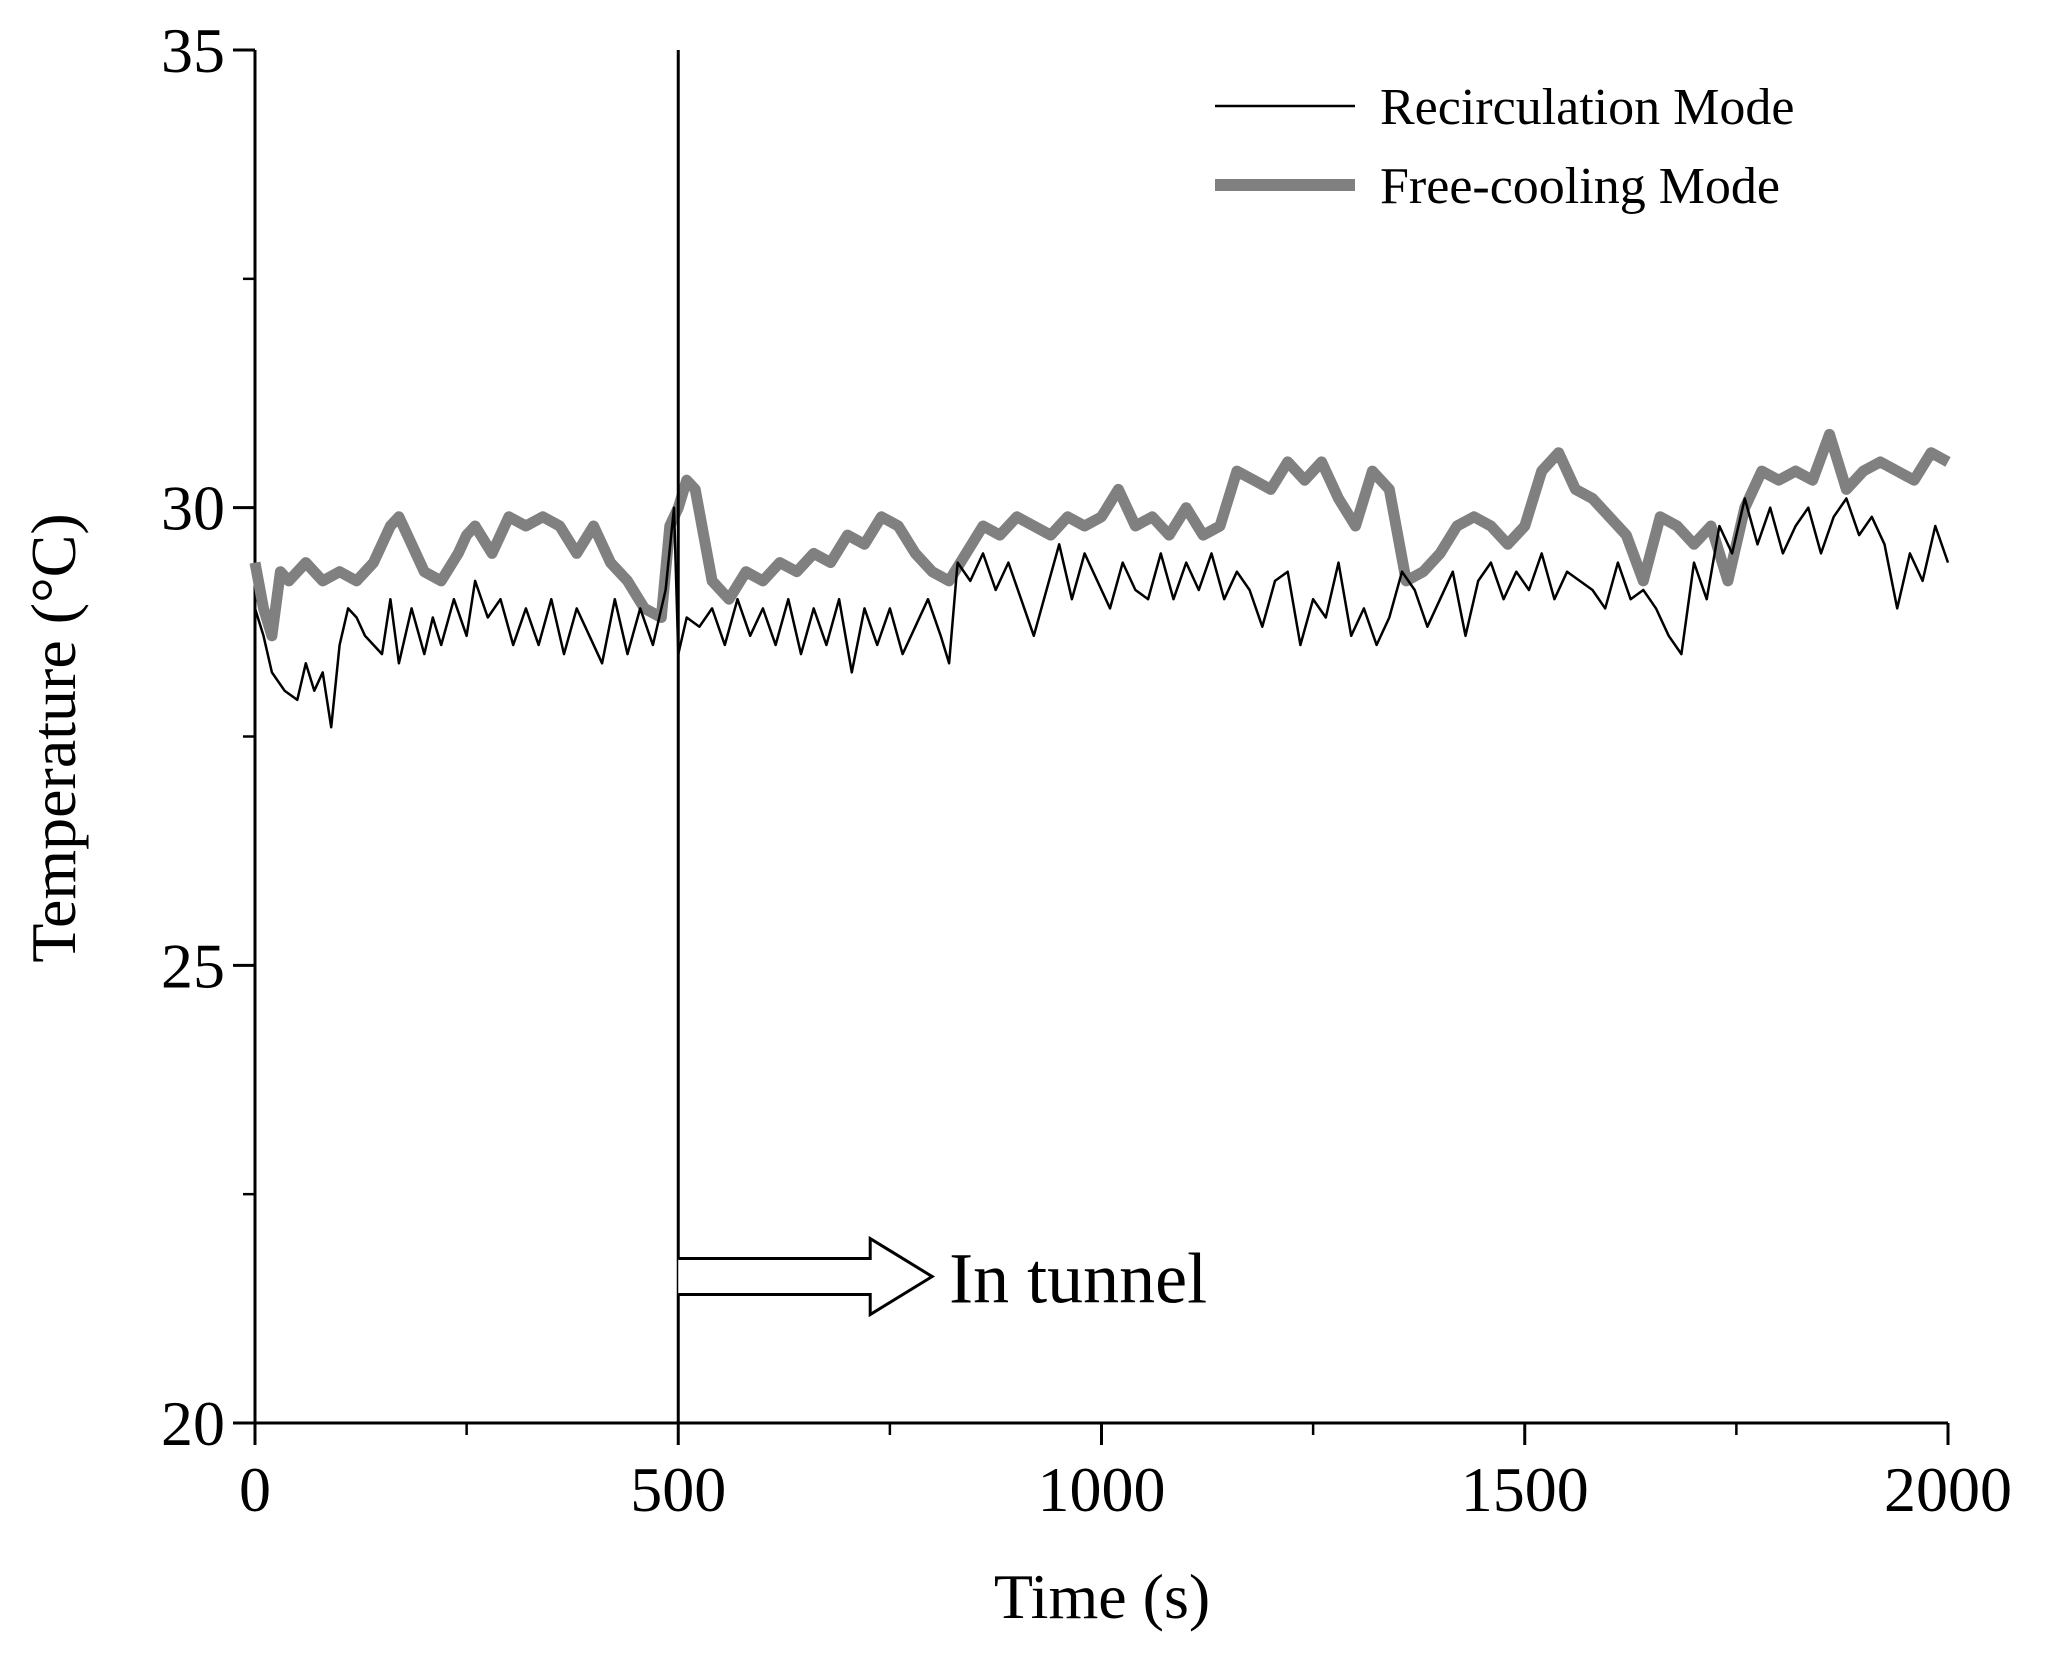 This screenshot has width=2047, height=1656. I want to click on y-ticks: 20 25 30 35, so click(208, 737).